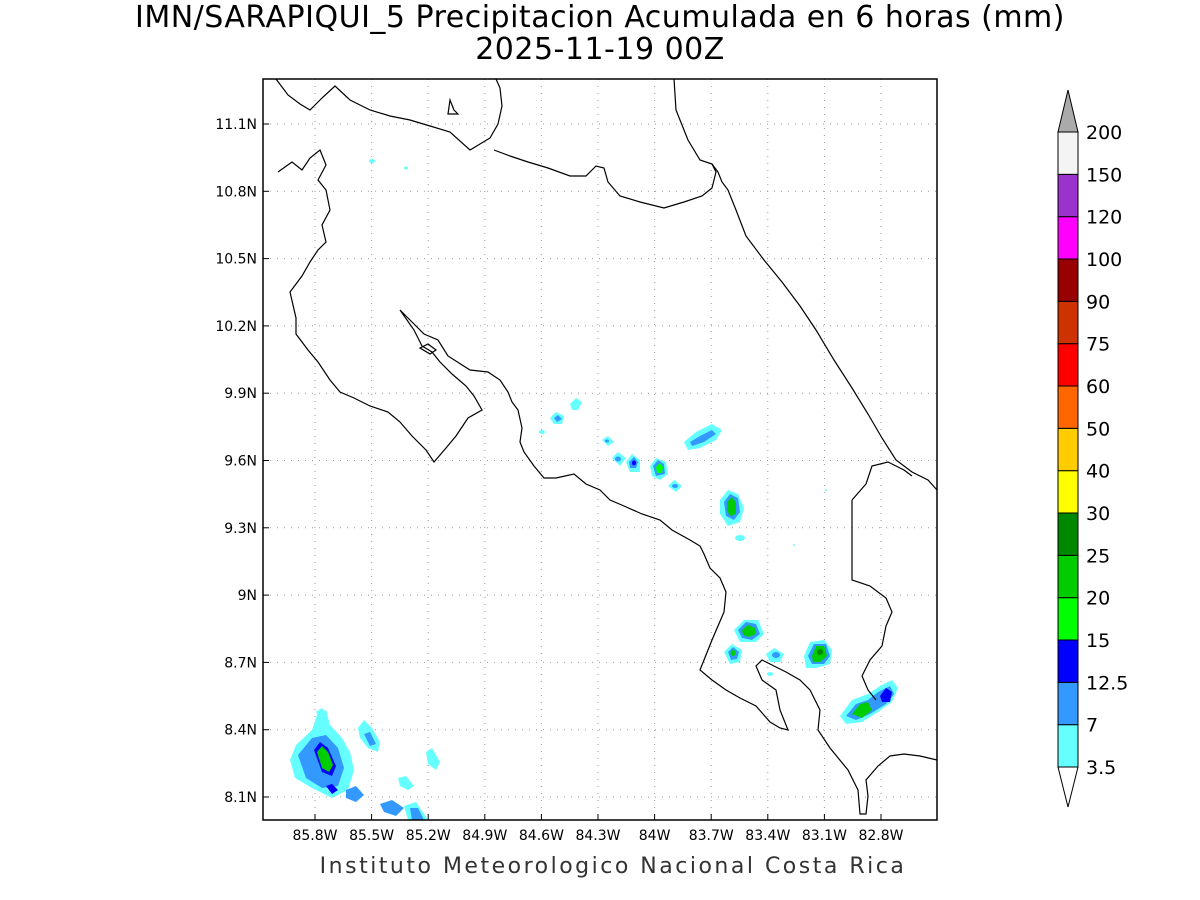  What do you see at coordinates (236, 260) in the screenshot?
I see `y-tick-label: 10.5N` at bounding box center [236, 260].